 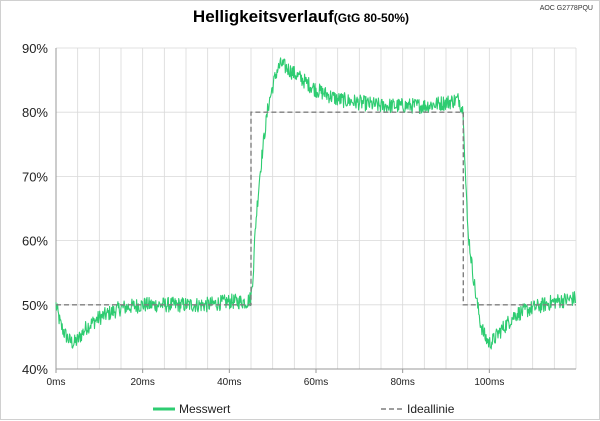 I want to click on y-tick-label: 80%, so click(x=35, y=112).